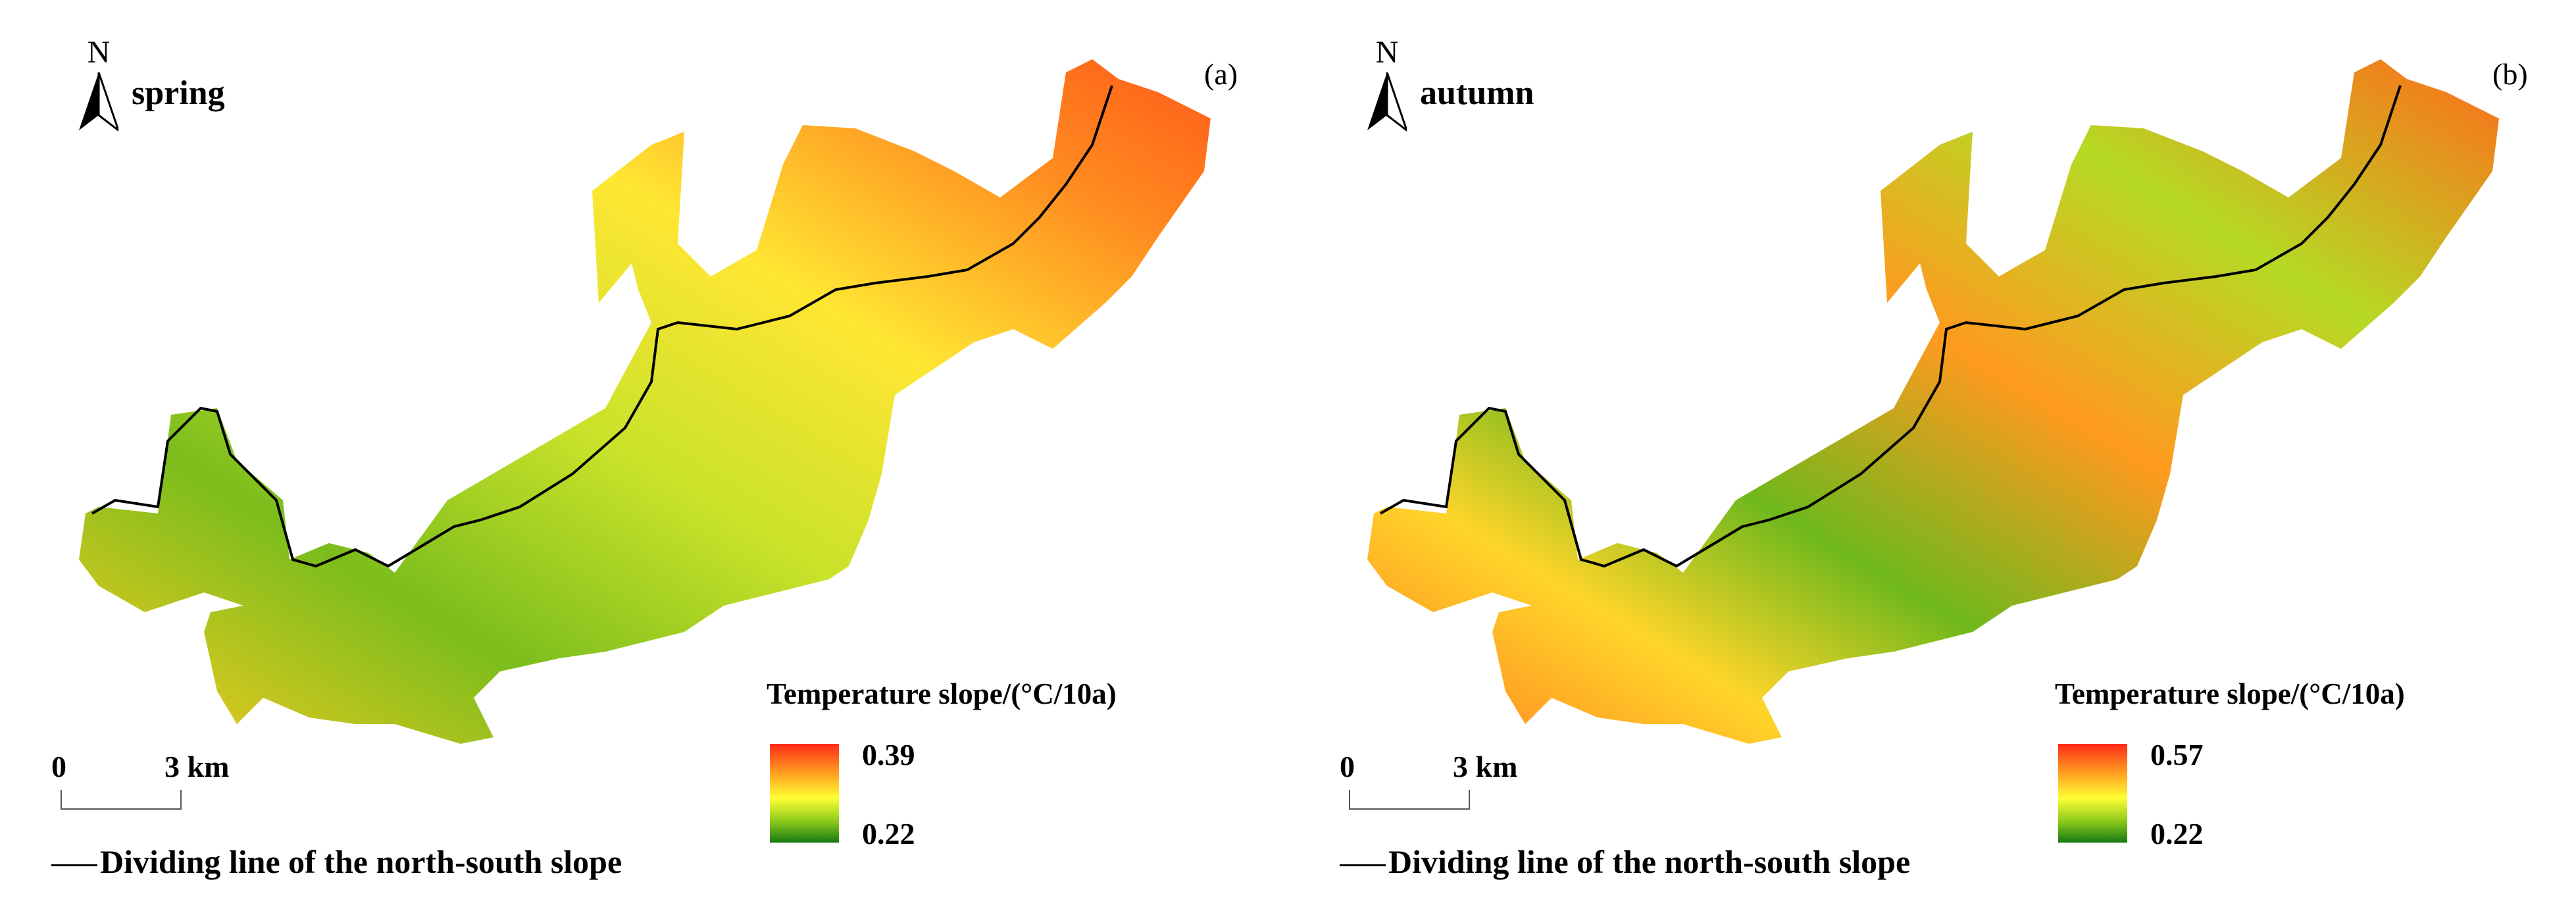 Image resolution: width=2576 pixels, height=915 pixels. Describe the element at coordinates (2510, 74) in the screenshot. I see `panel-tag: (b)` at that location.